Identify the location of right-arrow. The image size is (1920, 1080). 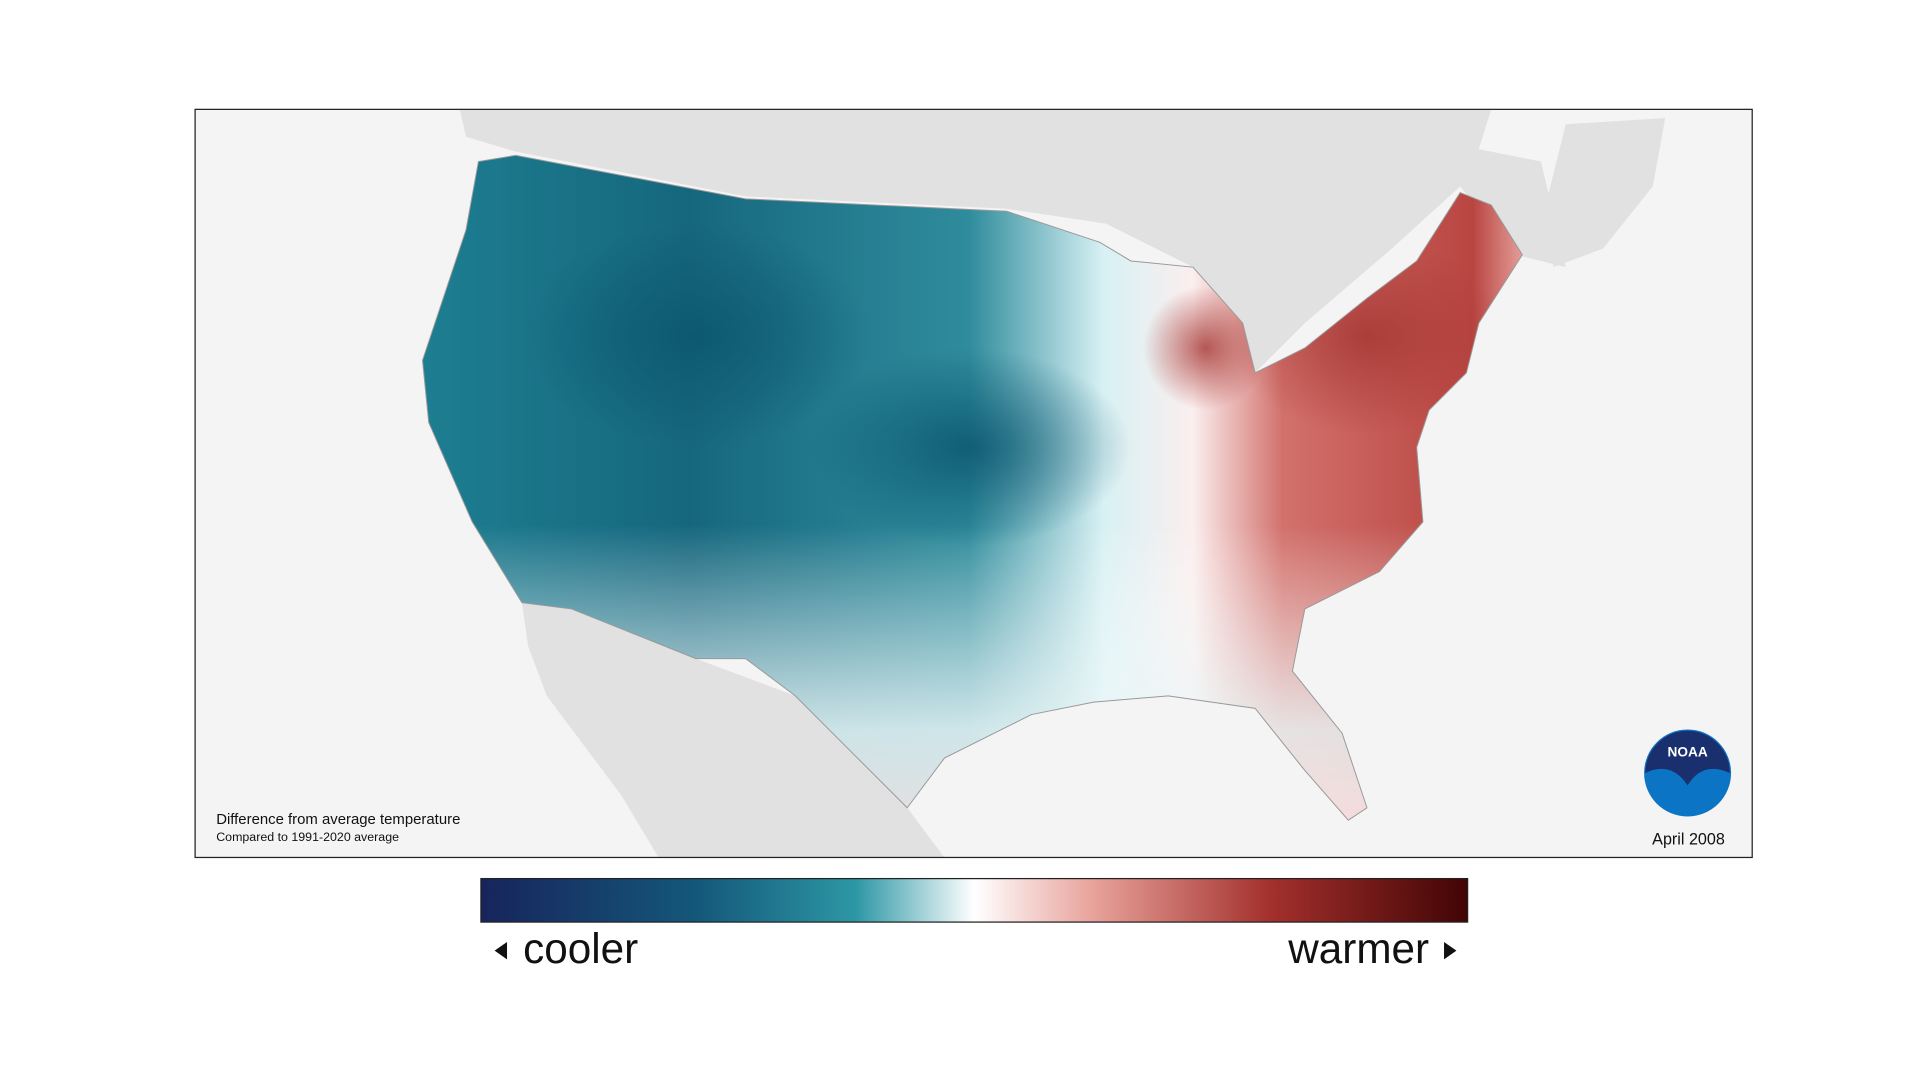
(1450, 950).